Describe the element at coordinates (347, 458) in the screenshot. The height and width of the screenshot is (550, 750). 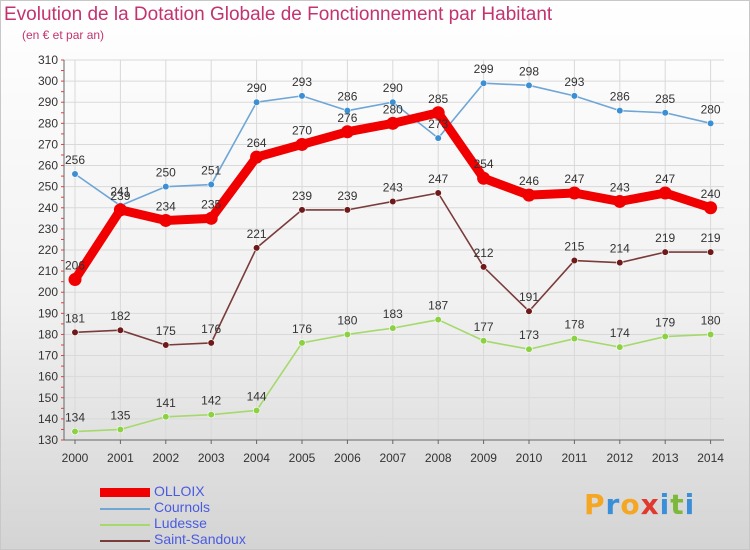
I see `x-tick-label: 2006` at that location.